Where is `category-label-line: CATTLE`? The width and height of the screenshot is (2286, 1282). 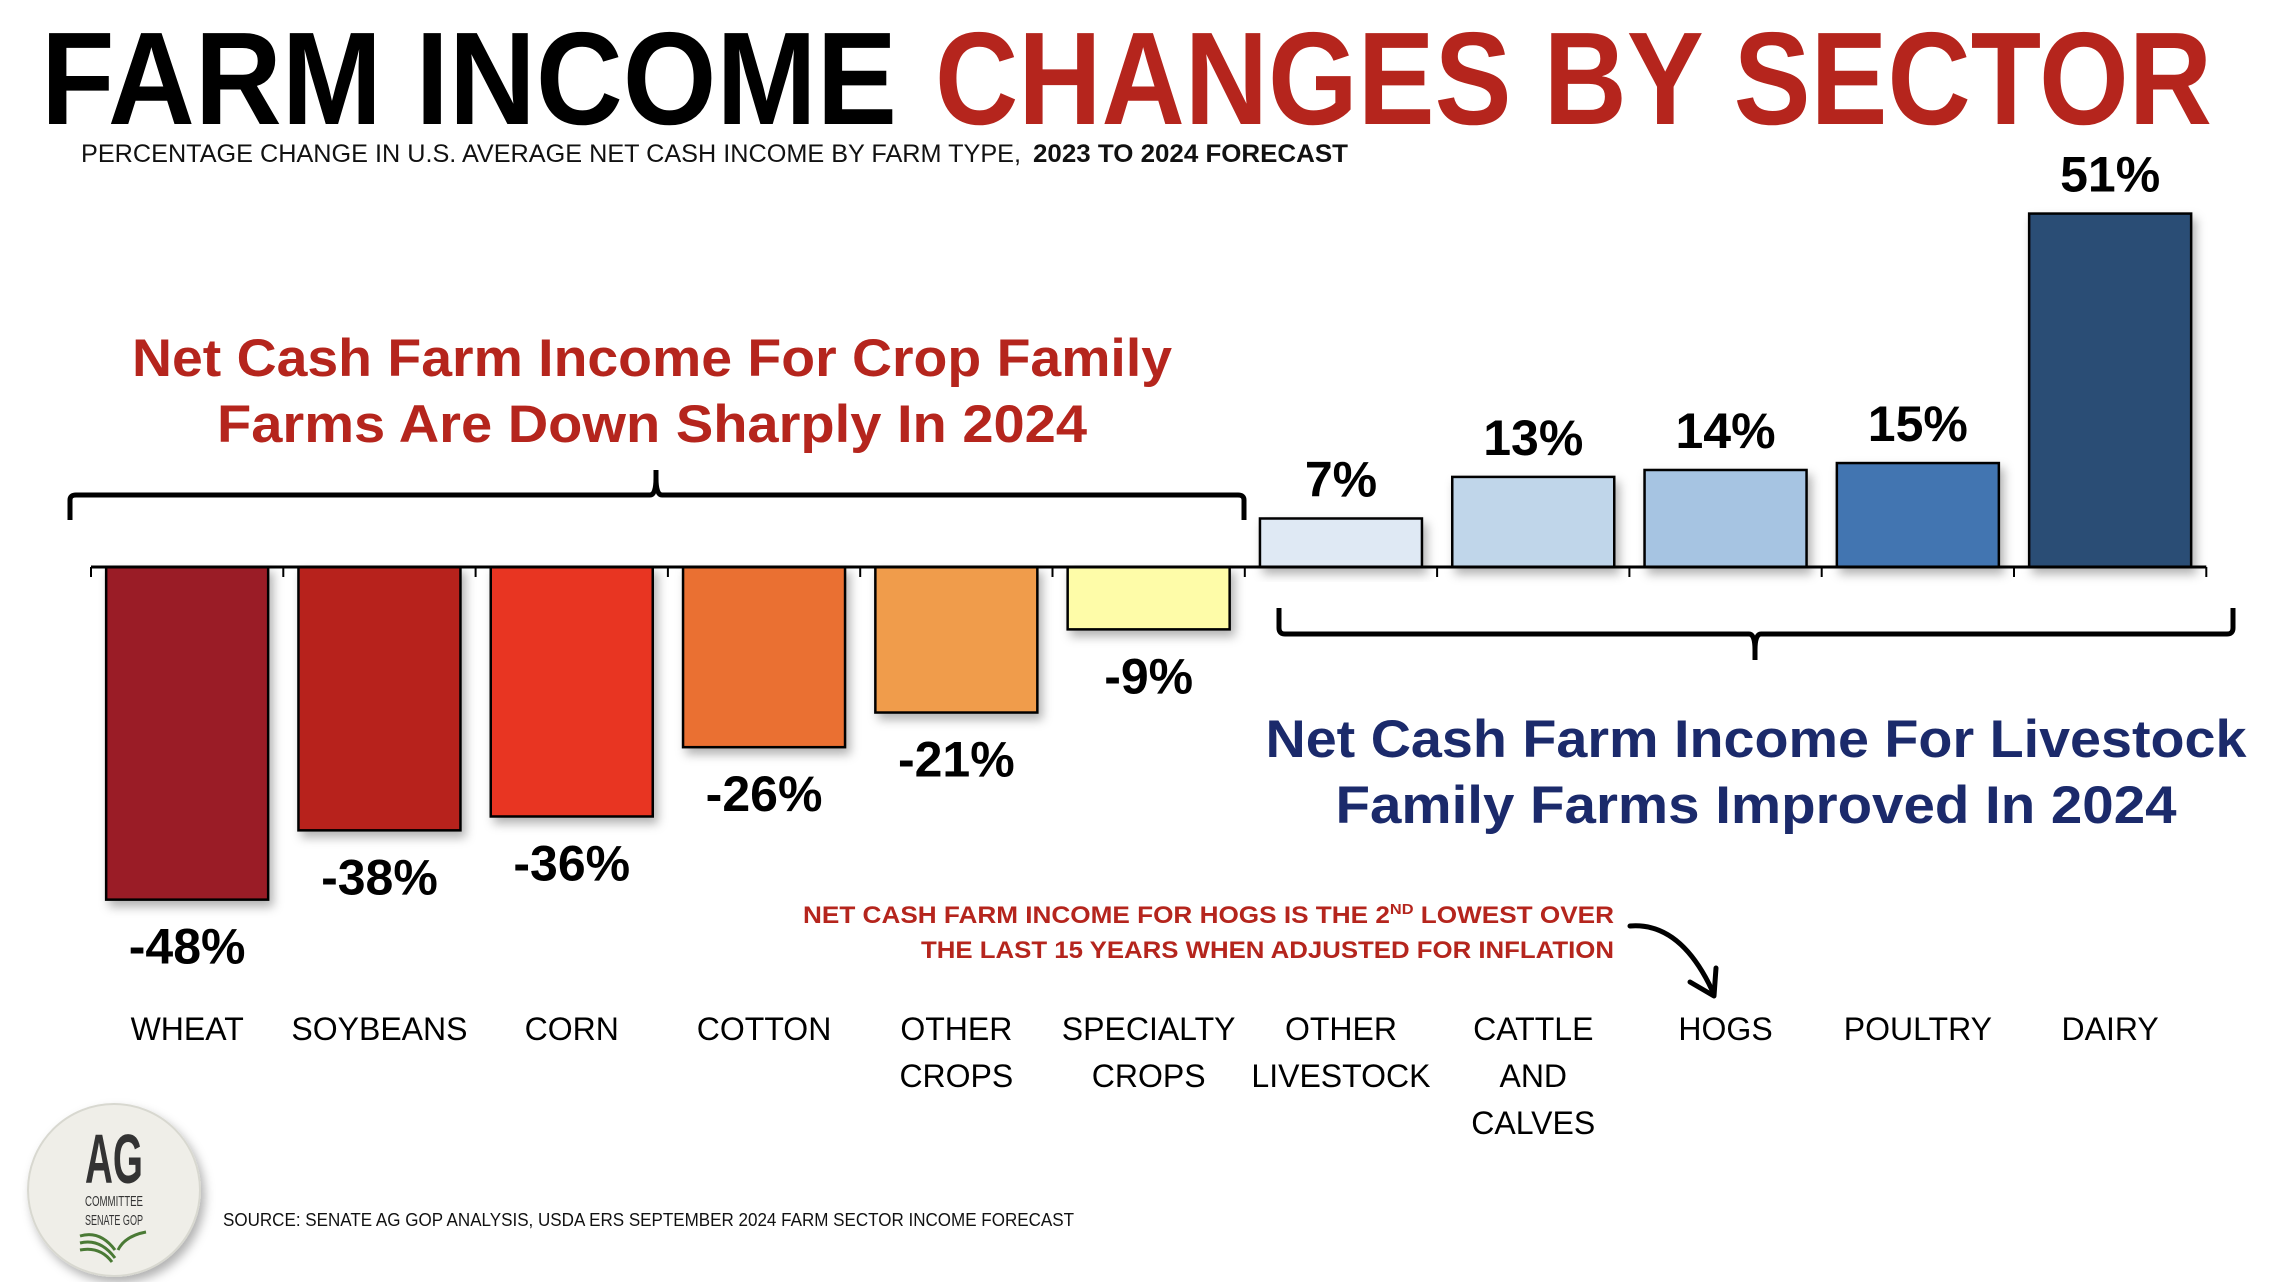 category-label-line: CATTLE is located at coordinates (1533, 1029).